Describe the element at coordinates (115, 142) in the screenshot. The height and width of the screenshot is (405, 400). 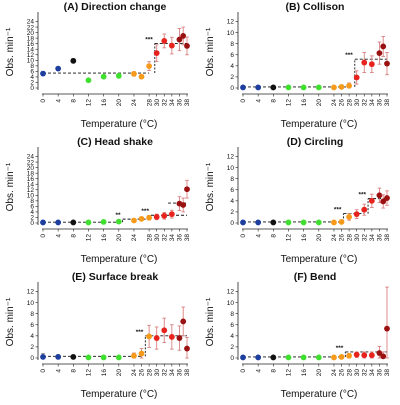
I see `chart-title: (C) Head shake` at that location.